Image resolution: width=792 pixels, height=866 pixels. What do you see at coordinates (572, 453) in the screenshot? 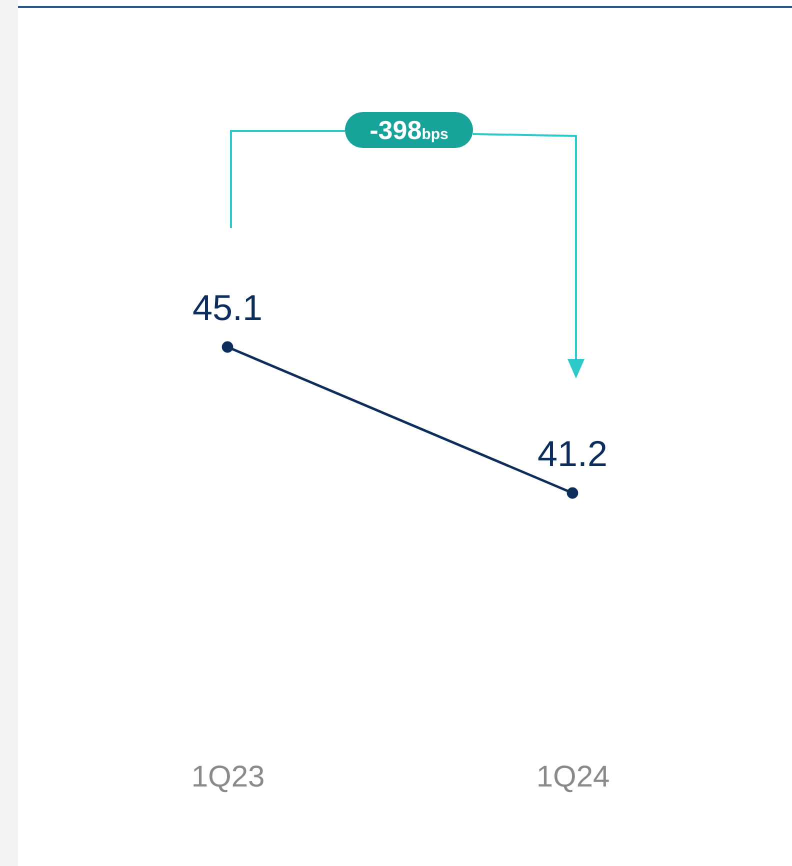
I see `data-label: 41.2` at bounding box center [572, 453].